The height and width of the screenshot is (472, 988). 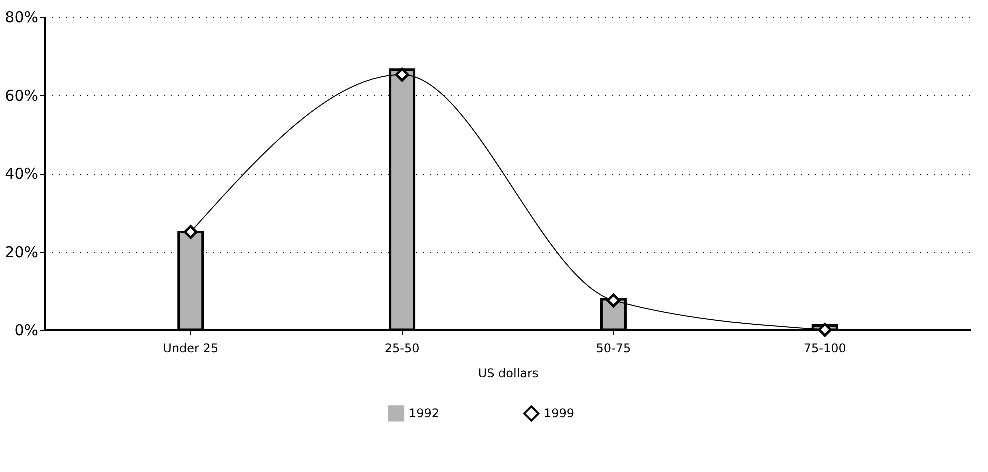 What do you see at coordinates (26, 331) in the screenshot?
I see `y-tick-label: 0%` at bounding box center [26, 331].